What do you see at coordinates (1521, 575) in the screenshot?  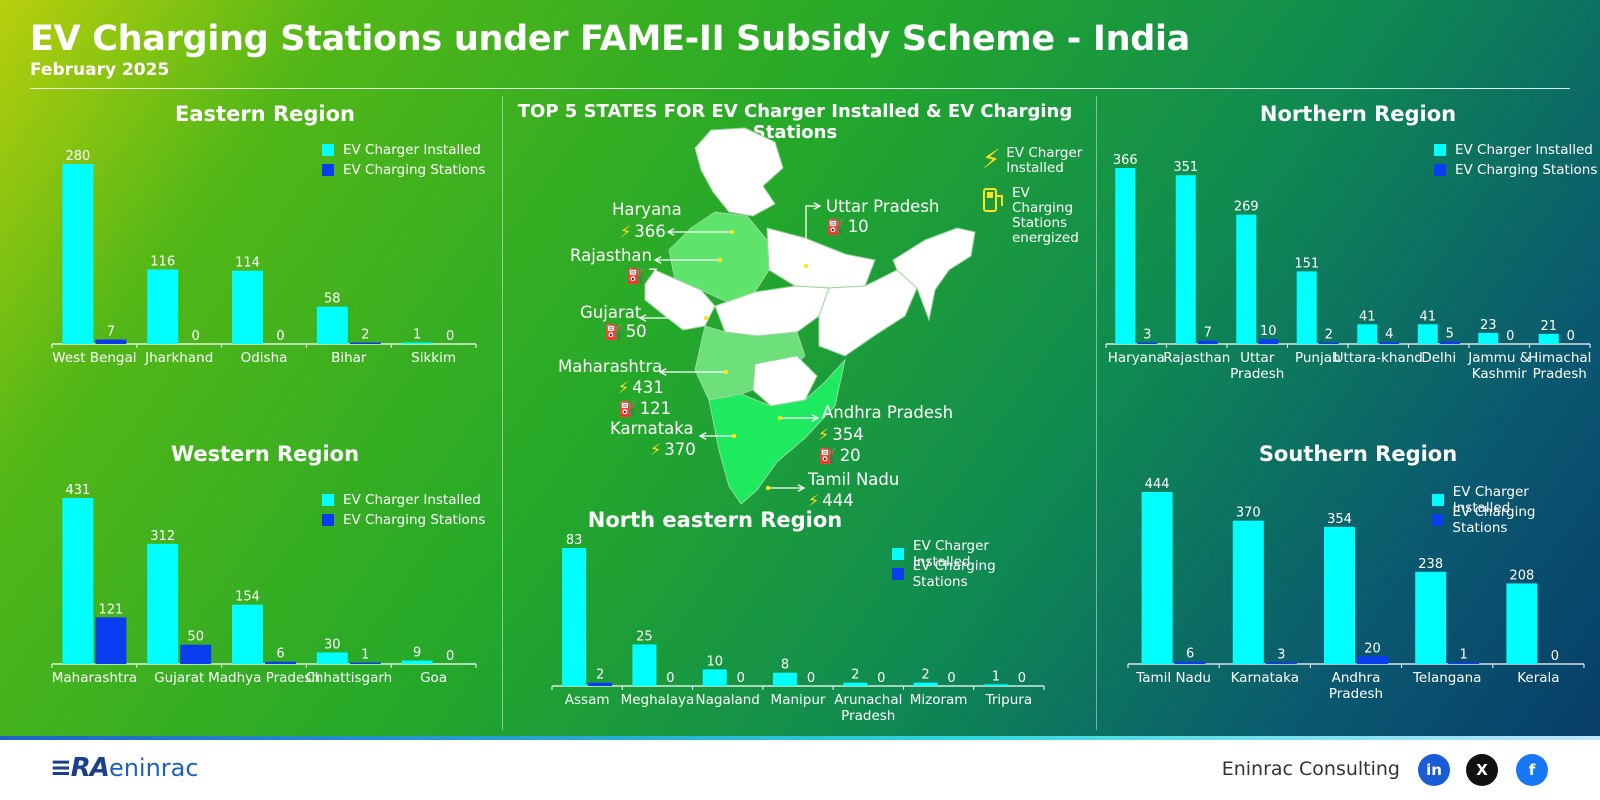 I see `data-label-installed: 208` at bounding box center [1521, 575].